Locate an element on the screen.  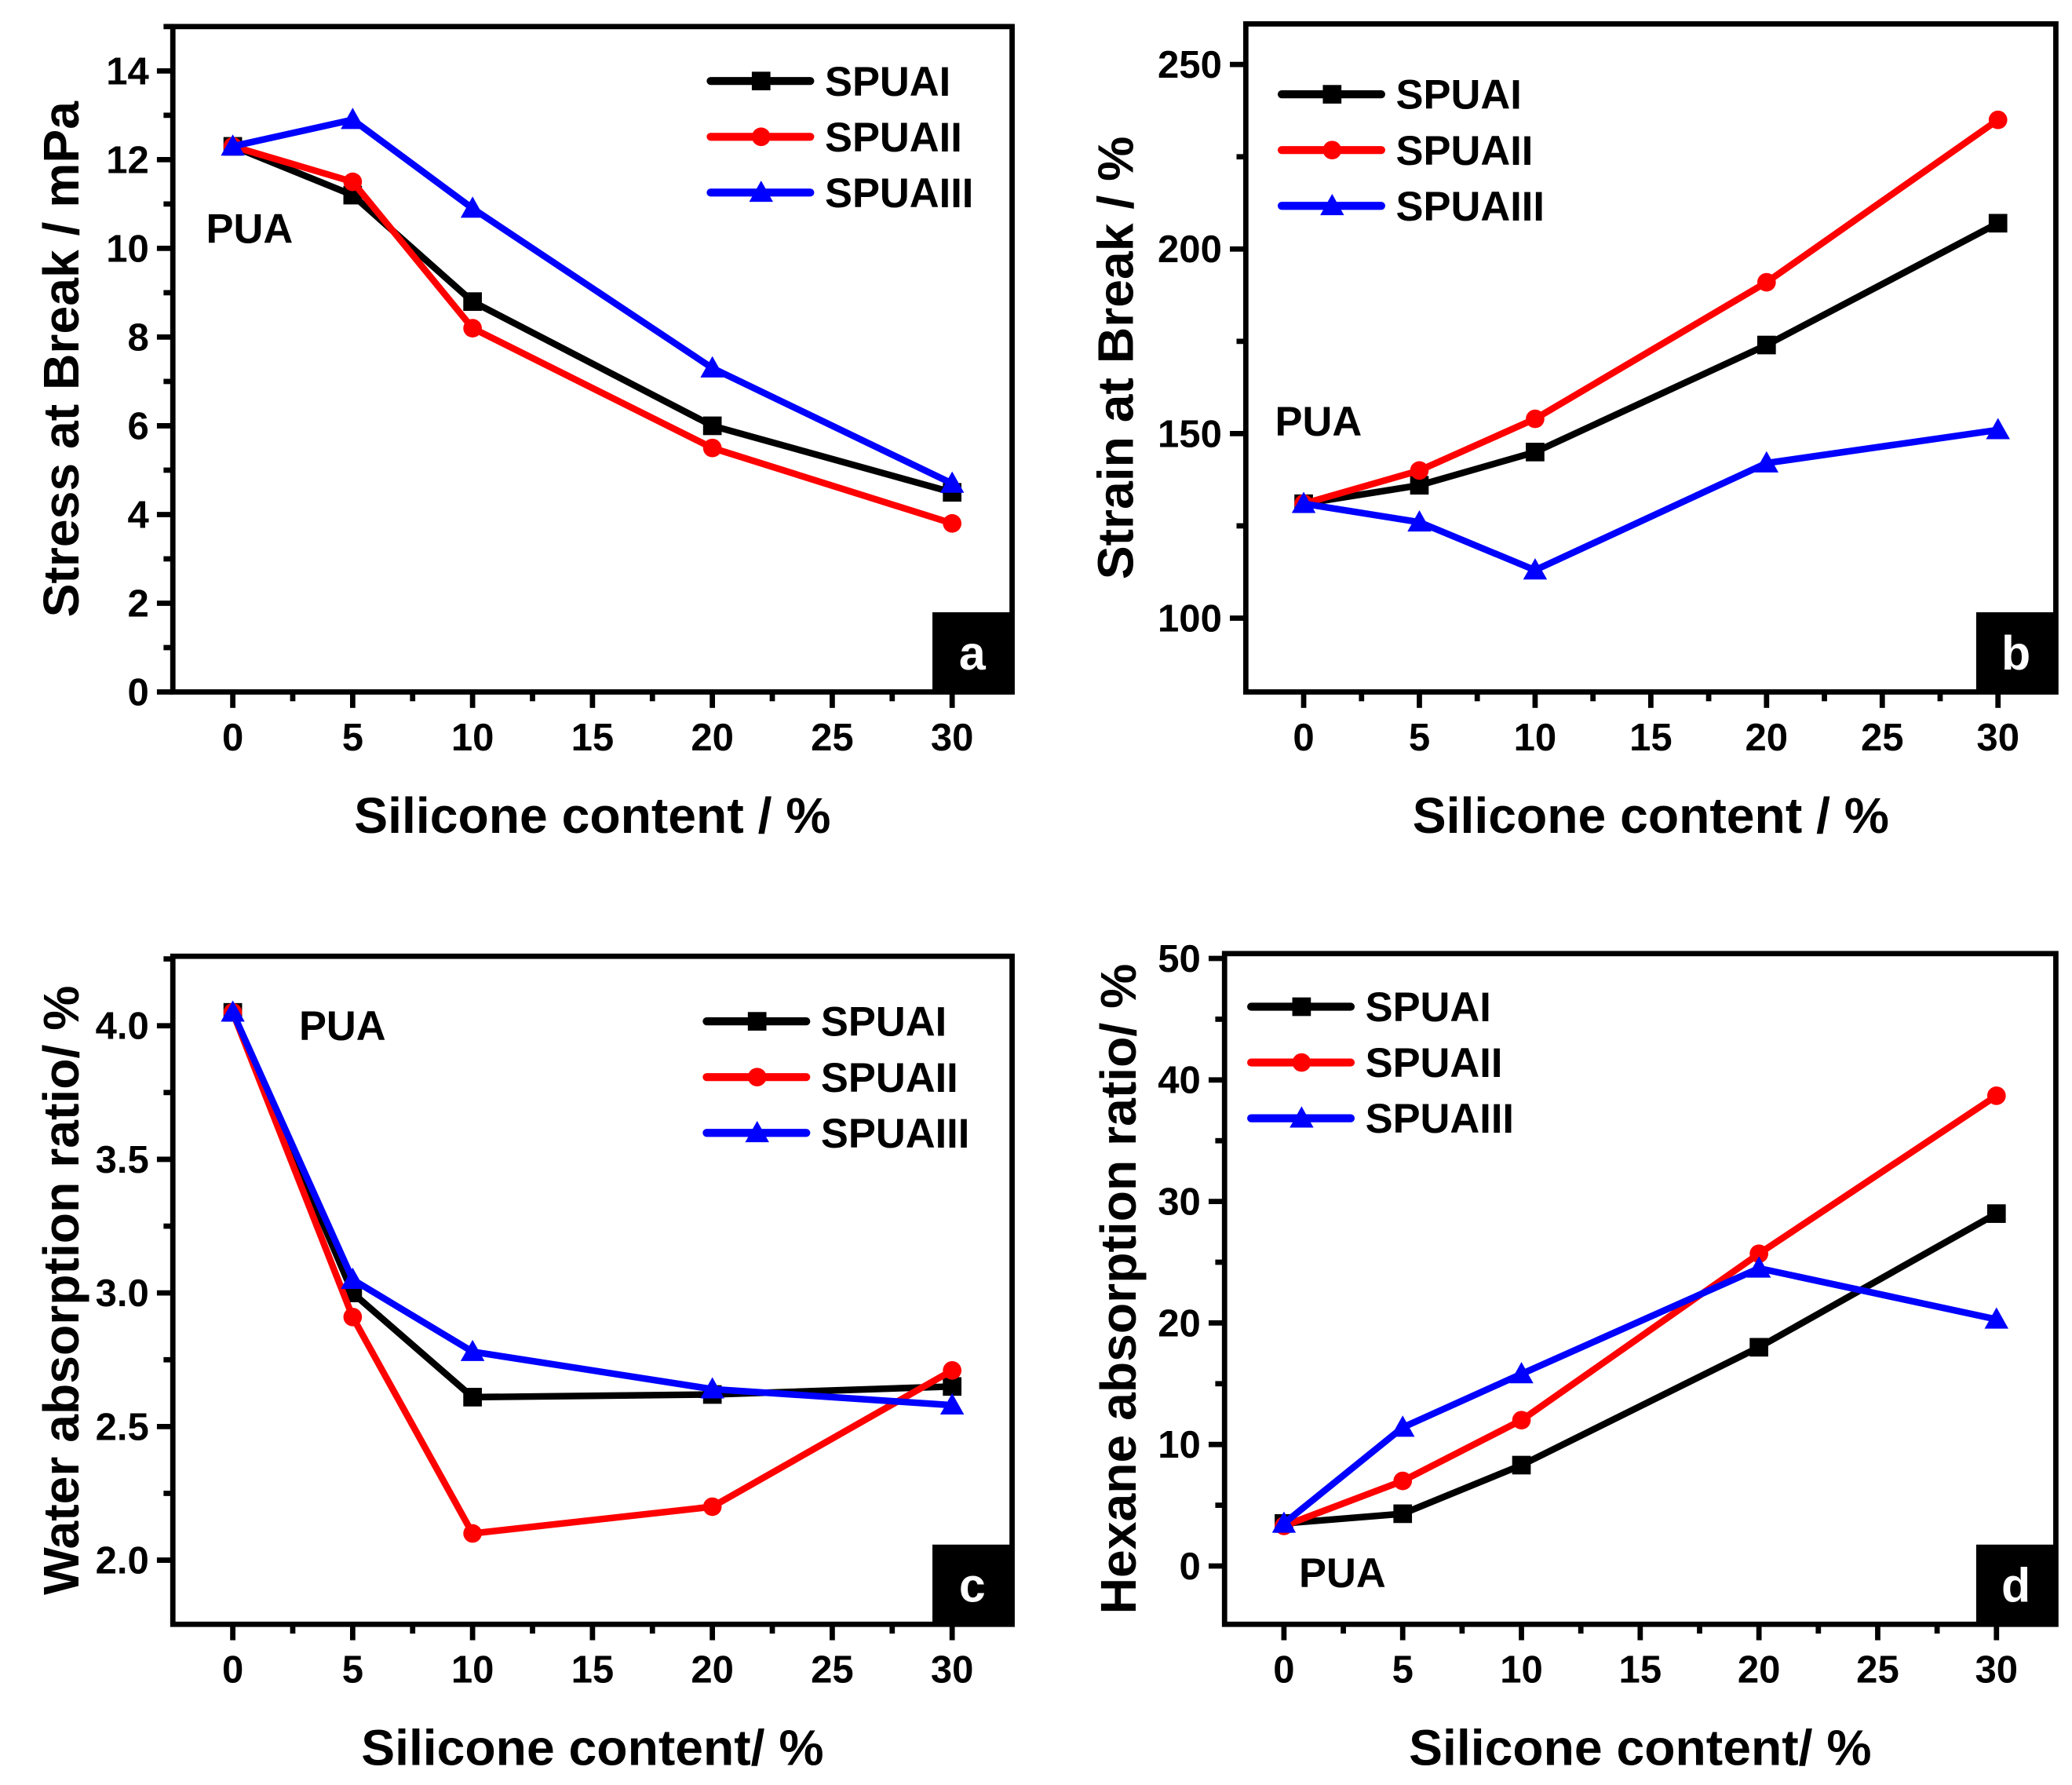
legend-entry-SPUAII: SPUAII is located at coordinates (1374, 1063).